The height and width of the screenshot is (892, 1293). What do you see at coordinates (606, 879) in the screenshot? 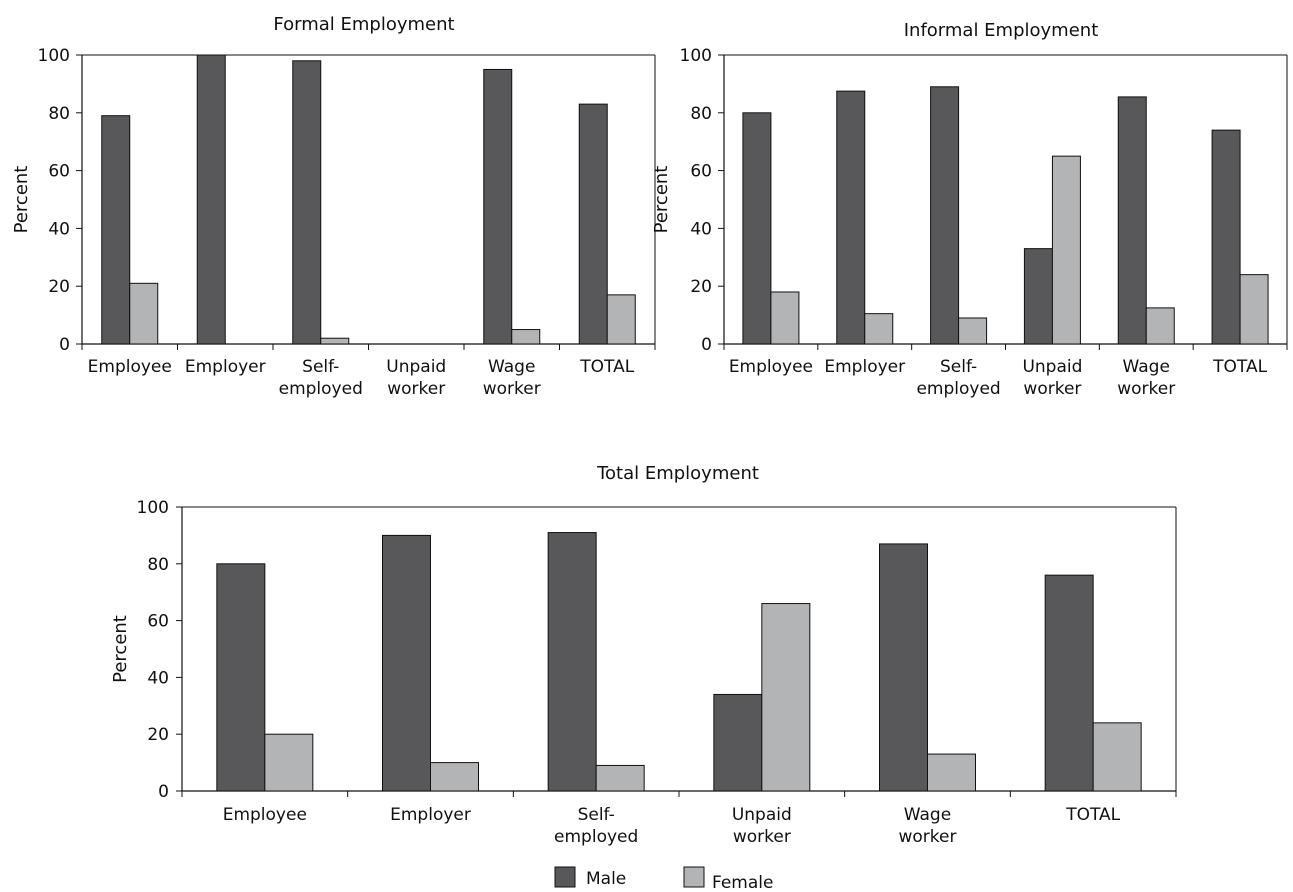
I see `legend-label-male: Male` at bounding box center [606, 879].